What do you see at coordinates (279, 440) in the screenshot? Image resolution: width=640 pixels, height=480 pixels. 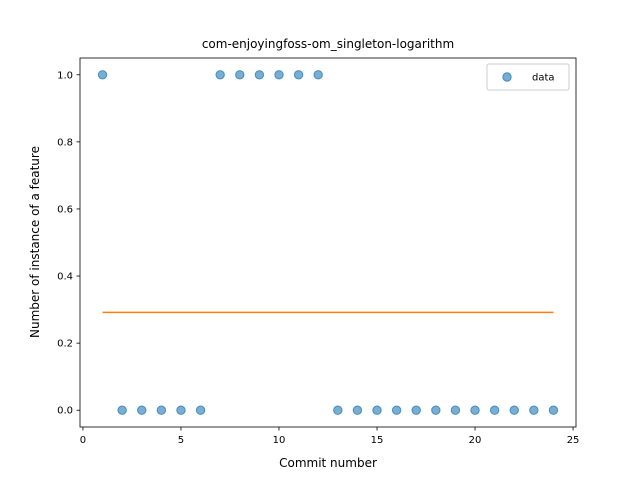 I see `x-tick-label: 10` at bounding box center [279, 440].